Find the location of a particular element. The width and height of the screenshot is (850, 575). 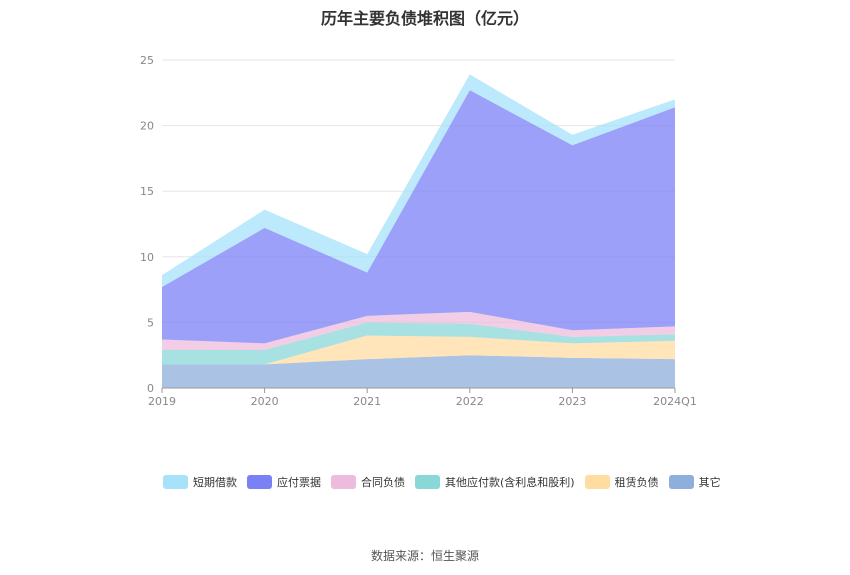

legend-label: 短期借款 is located at coordinates (215, 482).